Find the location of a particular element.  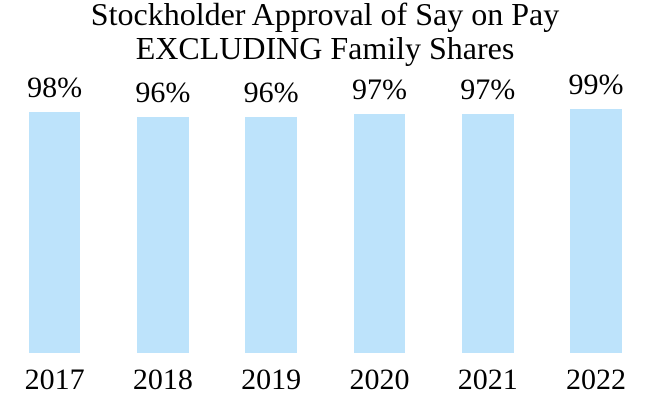

x-axis-tick-label: 2022 is located at coordinates (596, 379).